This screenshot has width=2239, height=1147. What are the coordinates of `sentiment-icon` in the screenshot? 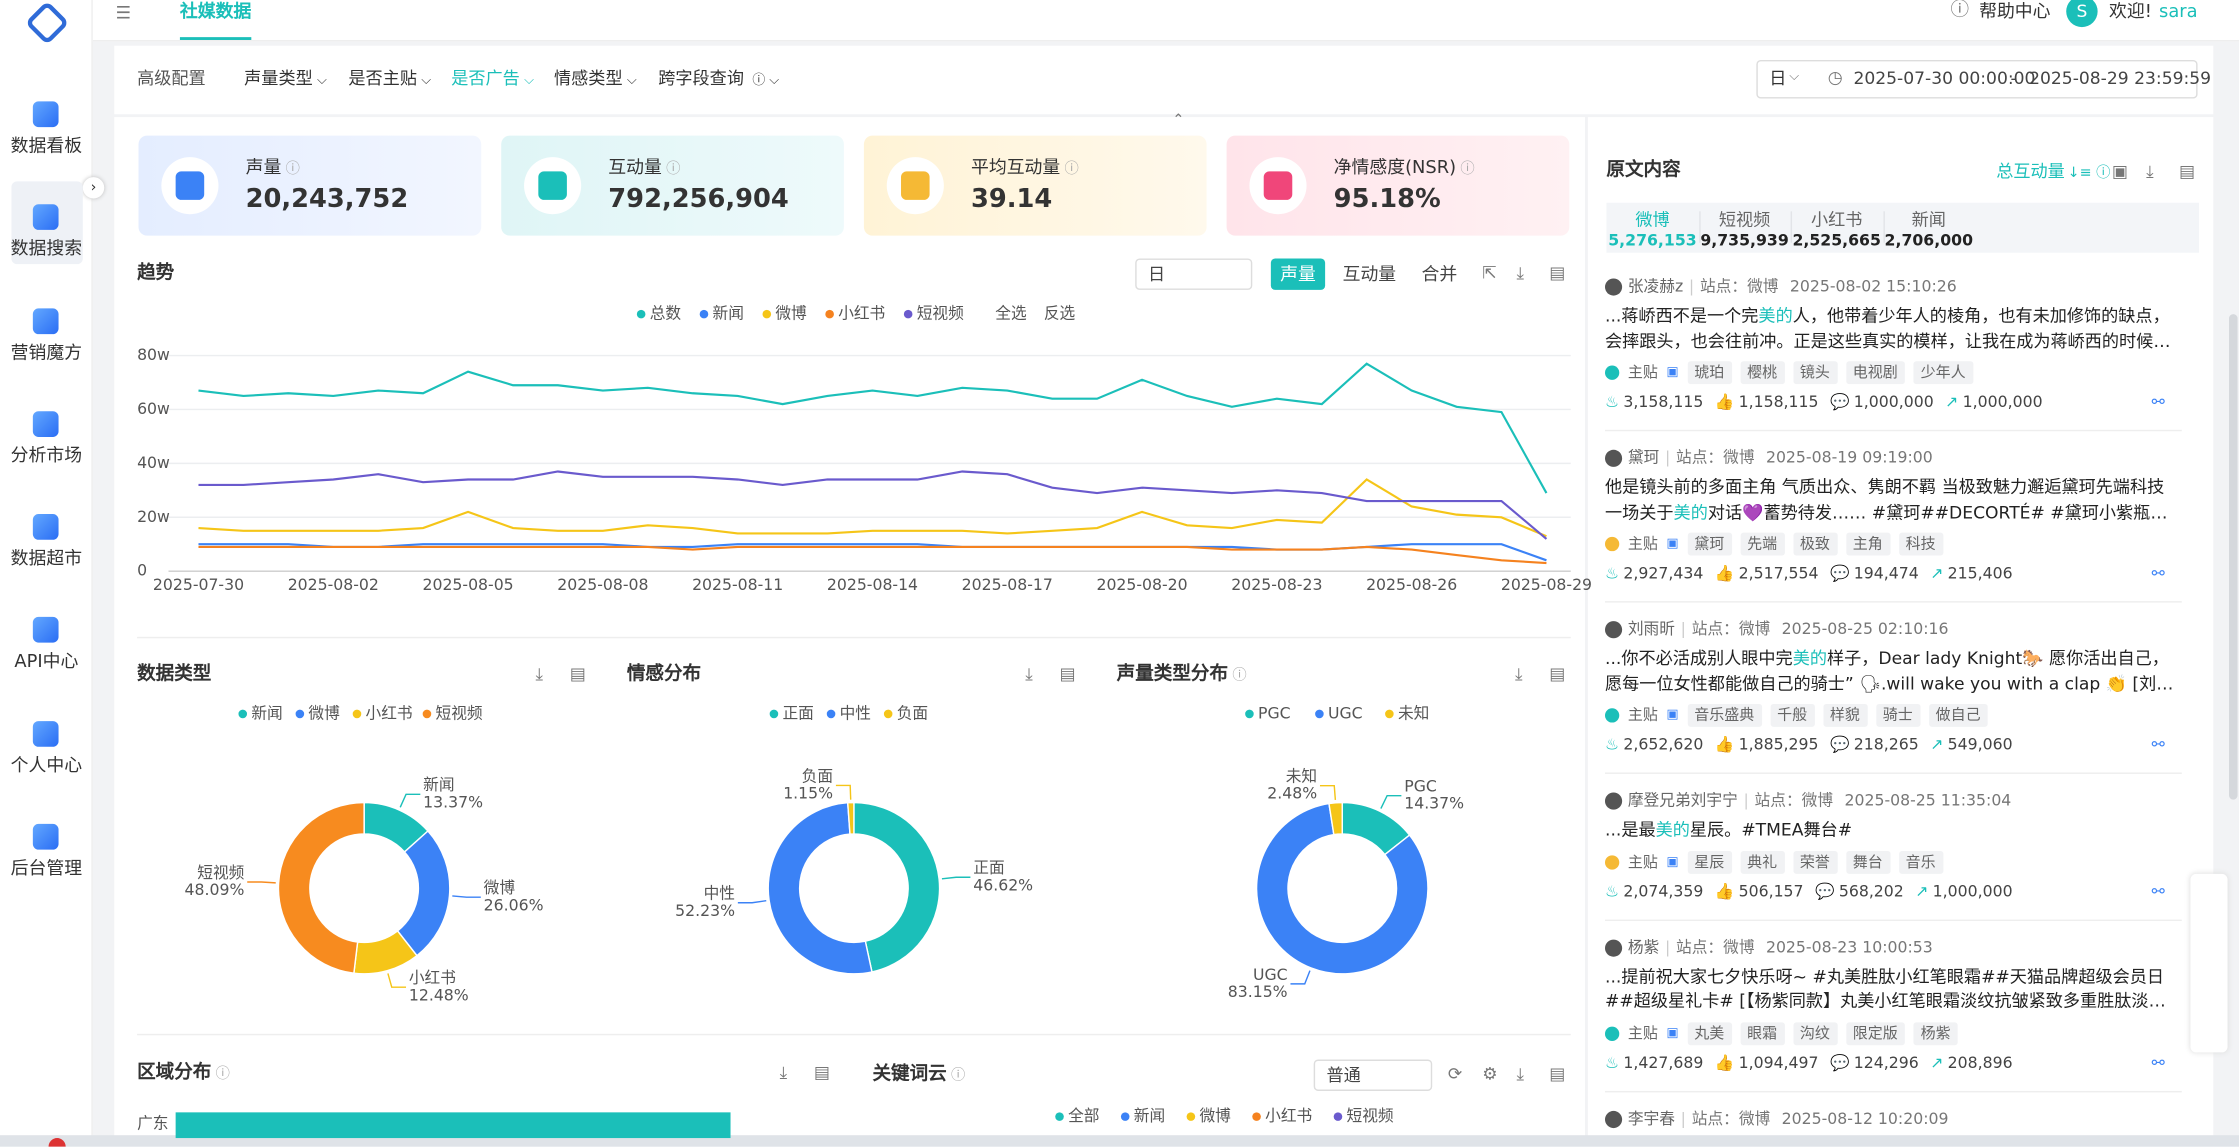 It's located at (1612, 1033).